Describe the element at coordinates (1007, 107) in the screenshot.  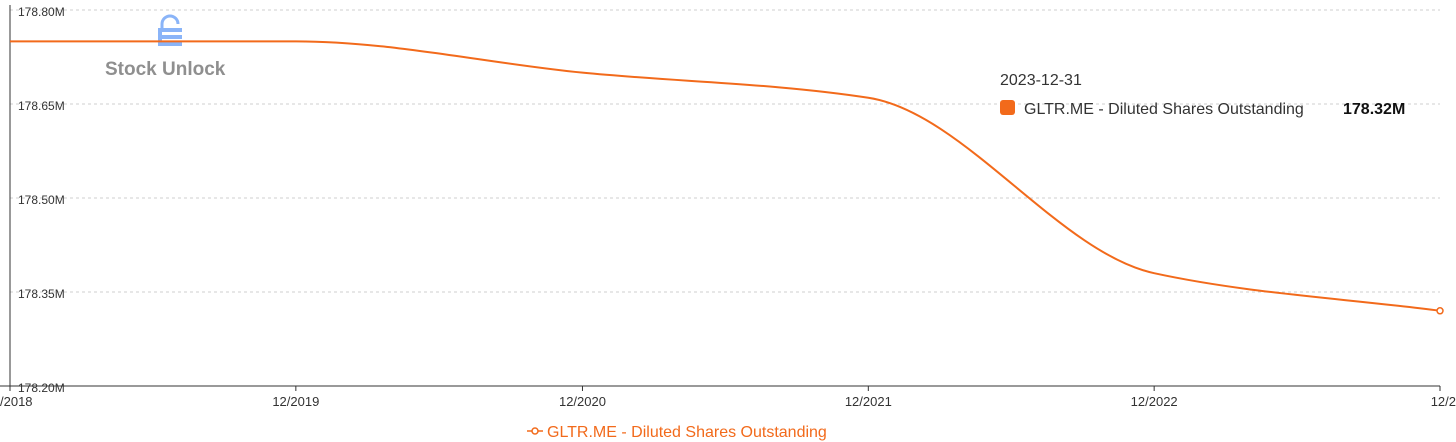
I see `tooltip-swatch` at that location.